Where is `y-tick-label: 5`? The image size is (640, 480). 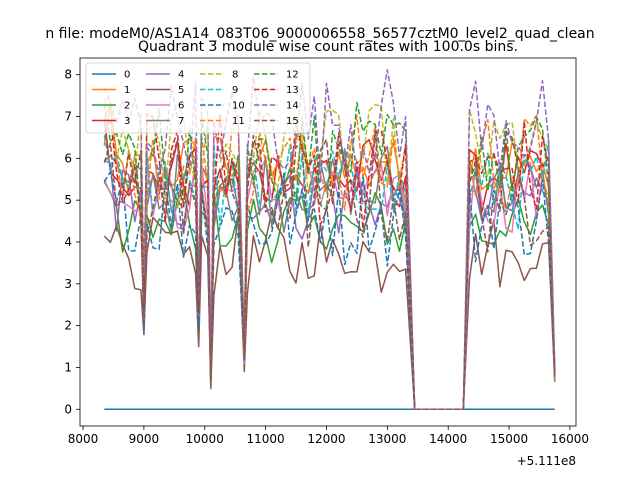 y-tick-label: 5 is located at coordinates (68, 200).